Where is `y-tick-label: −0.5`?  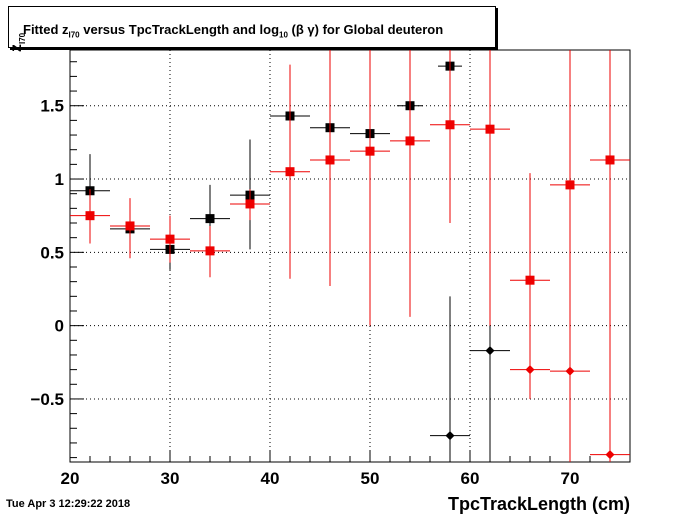 y-tick-label: −0.5 is located at coordinates (47, 399).